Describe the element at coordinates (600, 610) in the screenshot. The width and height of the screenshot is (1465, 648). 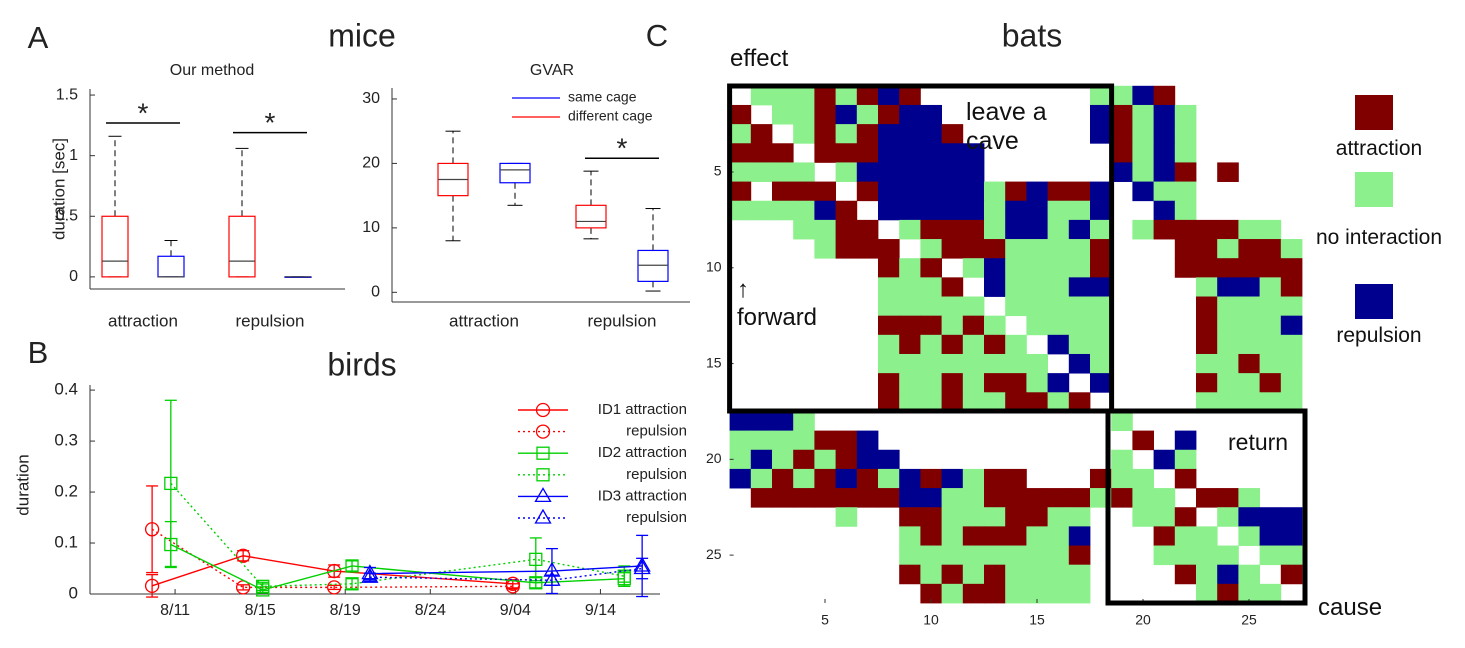
I see `x-tick-label: 9/14` at that location.